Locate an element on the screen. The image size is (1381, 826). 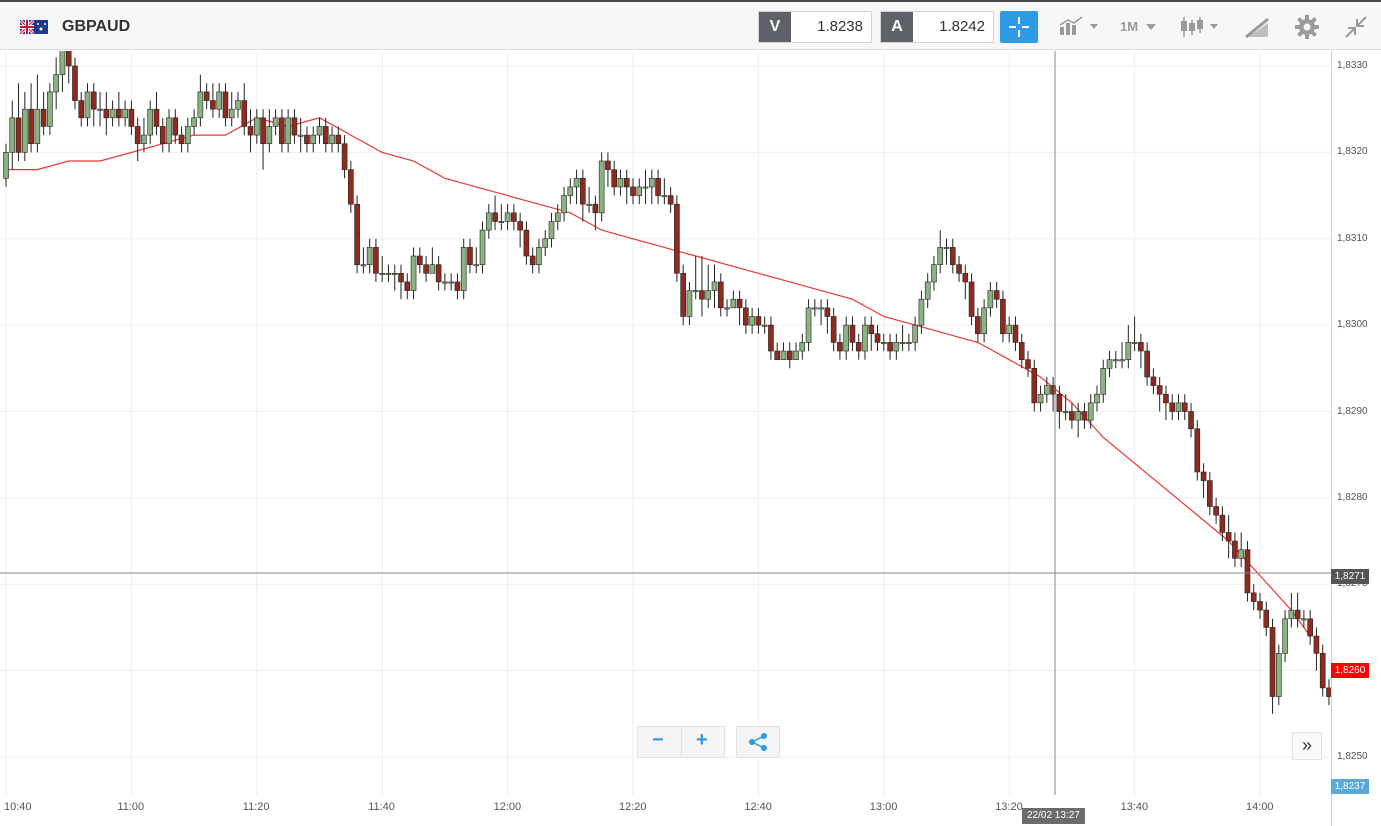
crosshair-button is located at coordinates (1019, 27).